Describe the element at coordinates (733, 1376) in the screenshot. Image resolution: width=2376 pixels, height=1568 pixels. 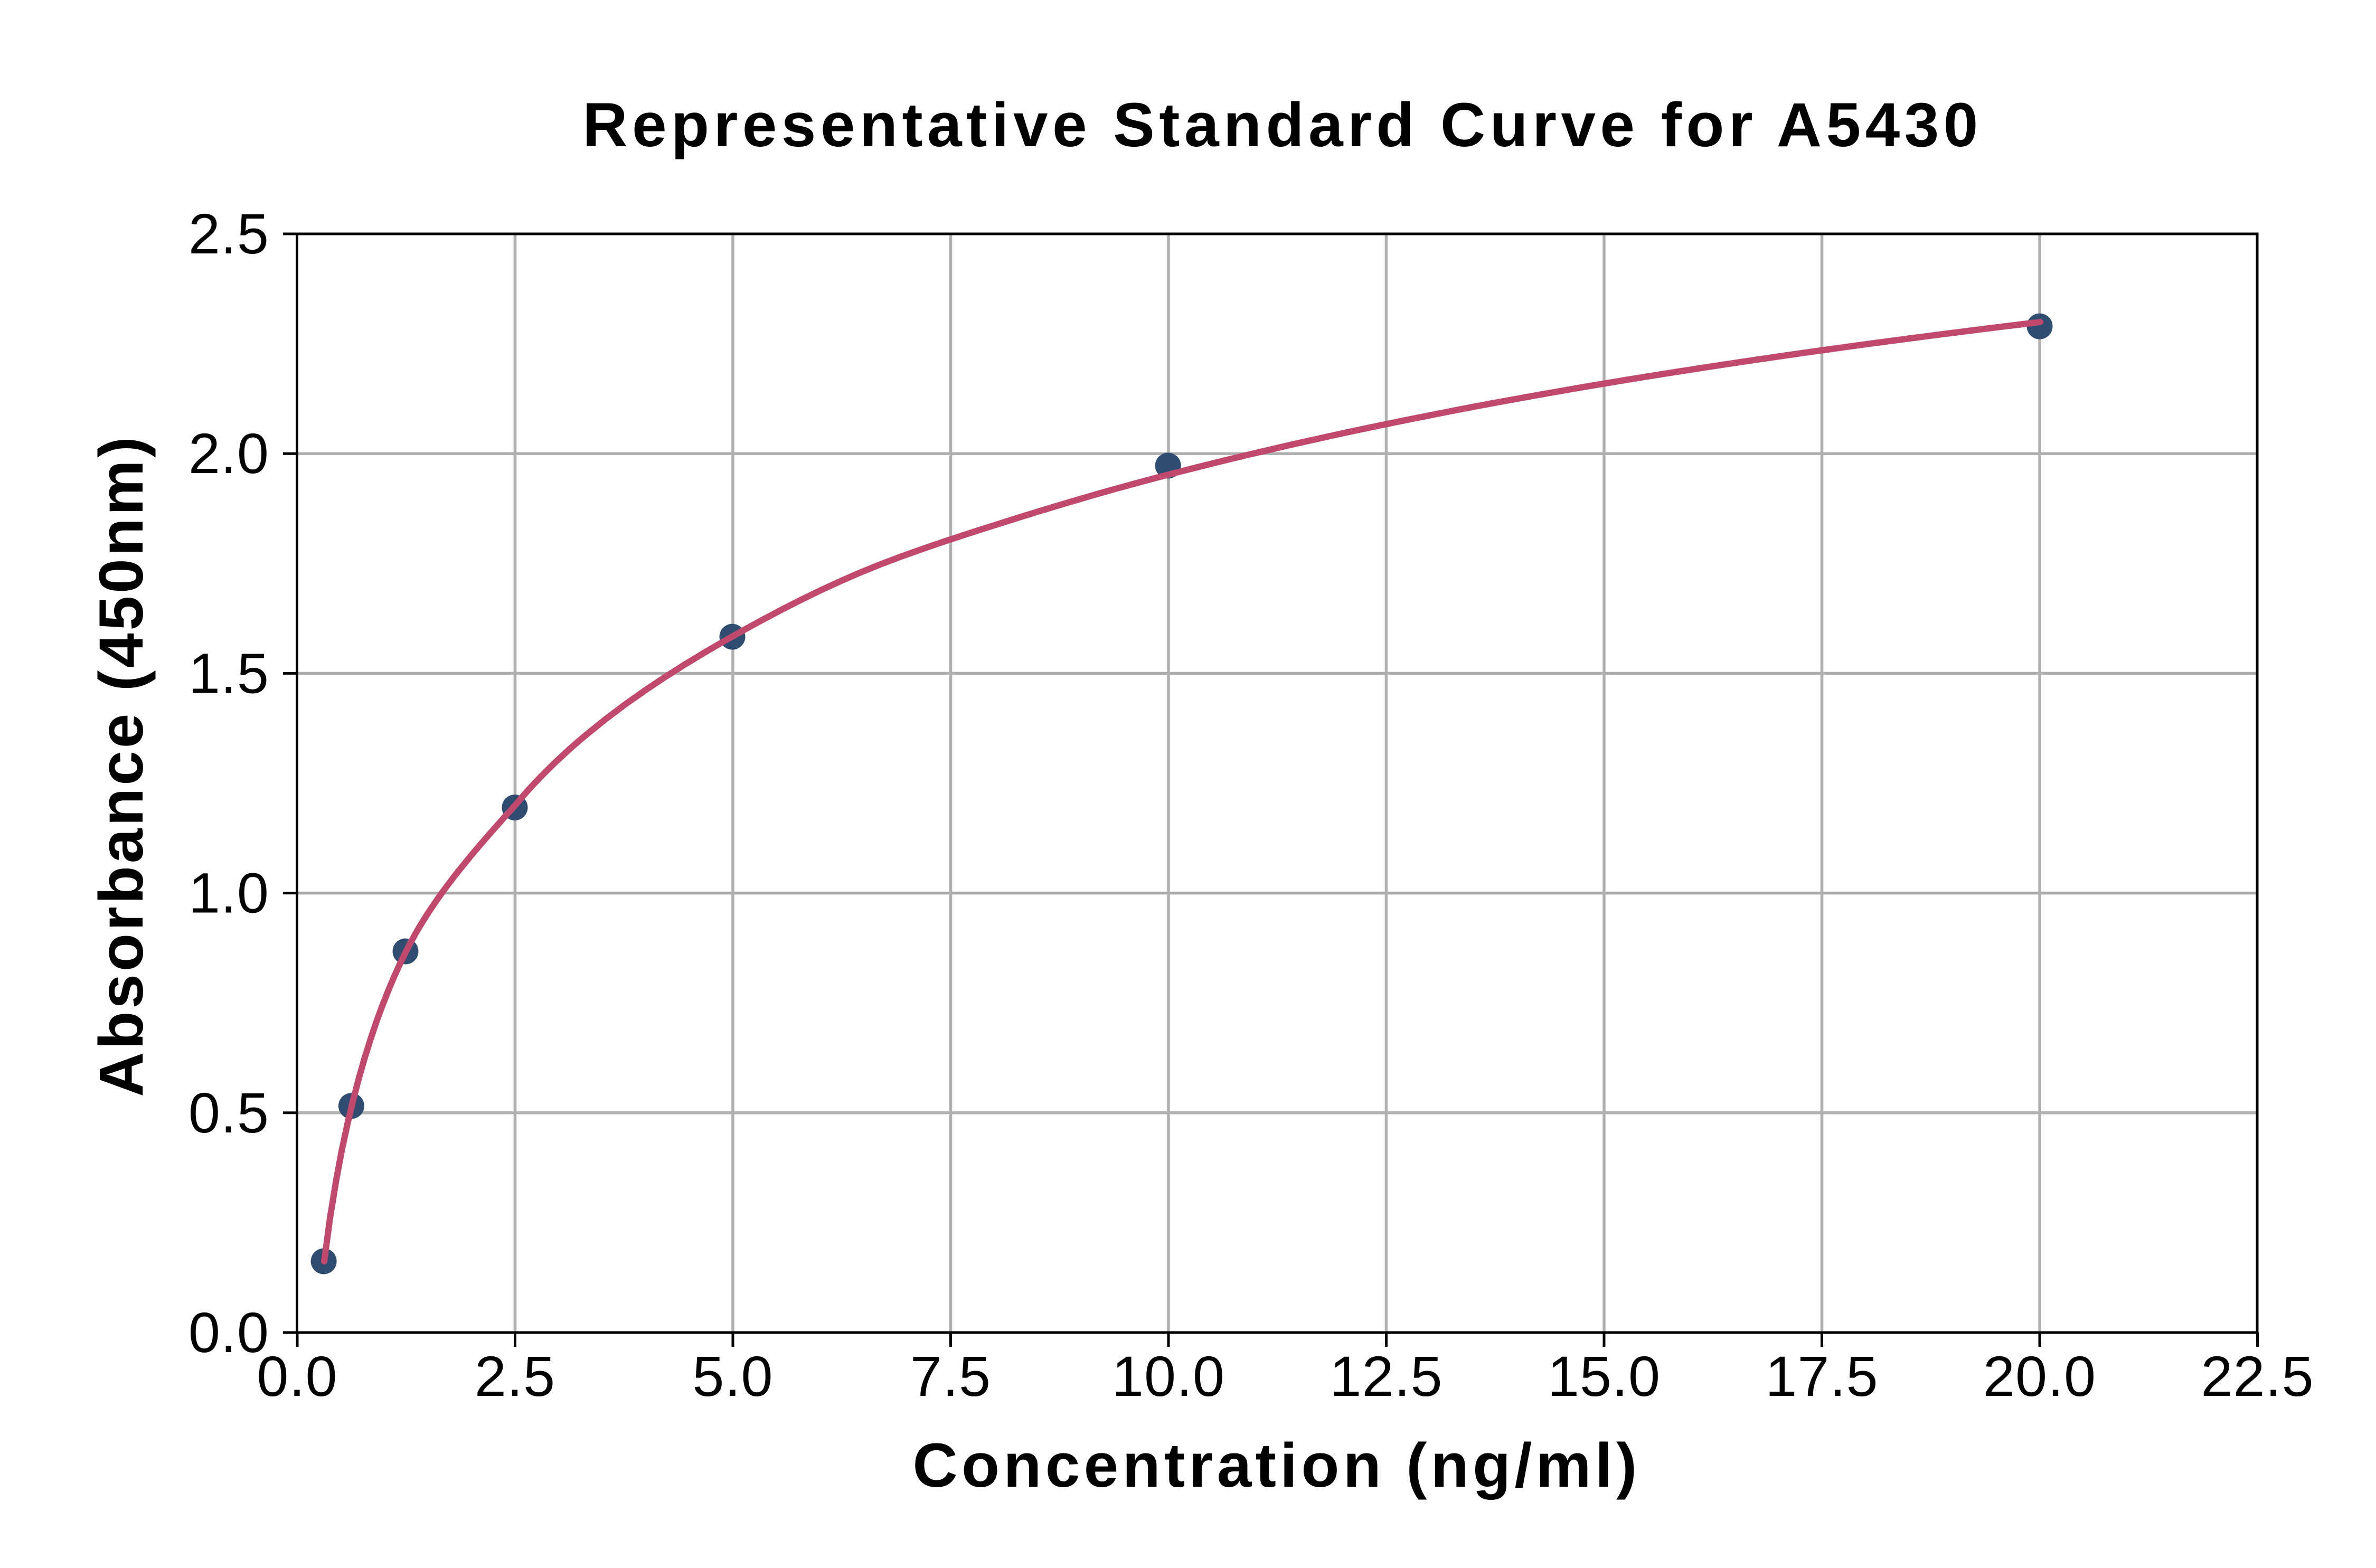
I see `svg-text: 5.0` at that location.